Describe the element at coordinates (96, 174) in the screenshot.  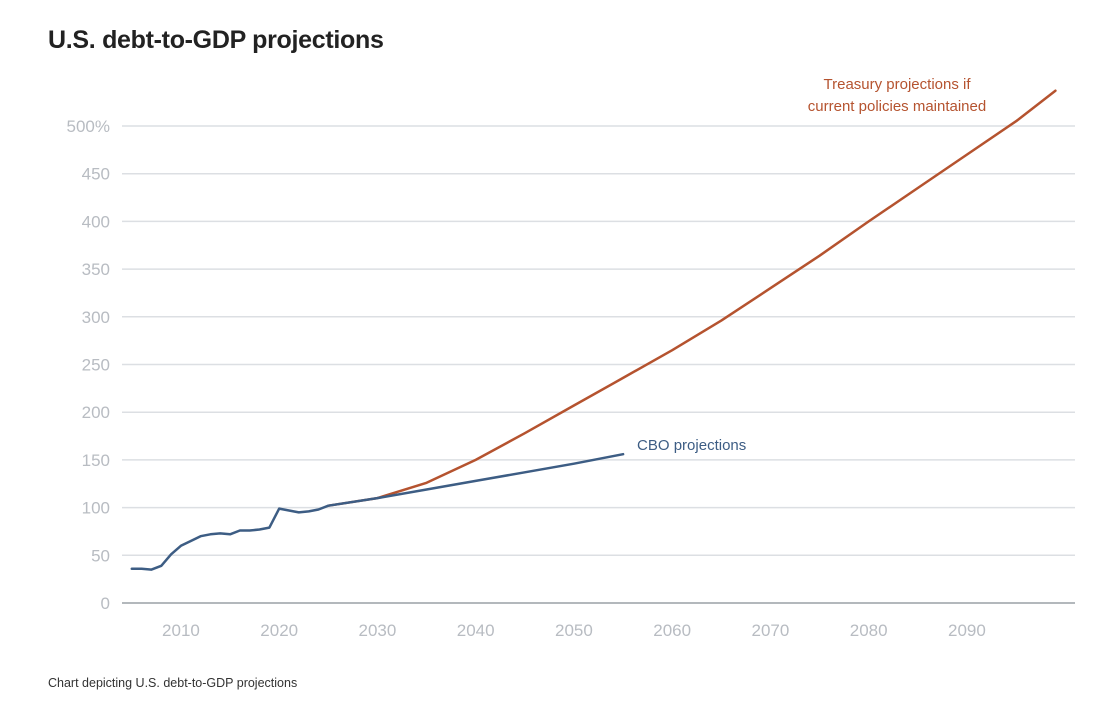
I see `y-tick-label: 450` at that location.